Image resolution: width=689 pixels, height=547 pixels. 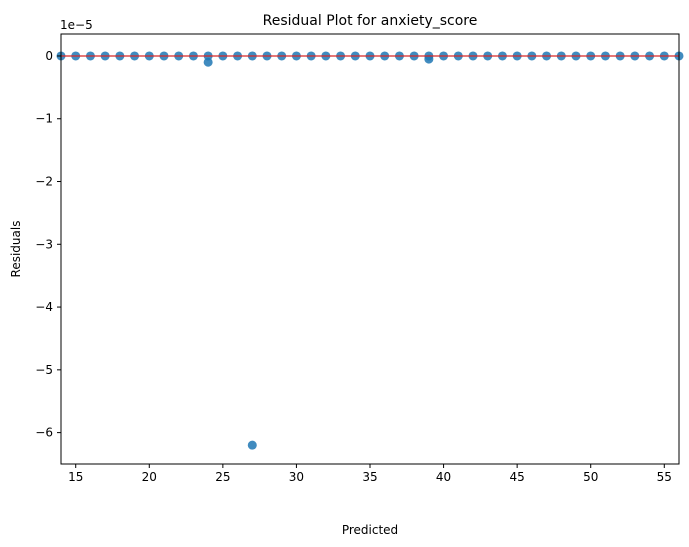 What do you see at coordinates (16, 249) in the screenshot?
I see `y-axis-label: Residuals` at bounding box center [16, 249].